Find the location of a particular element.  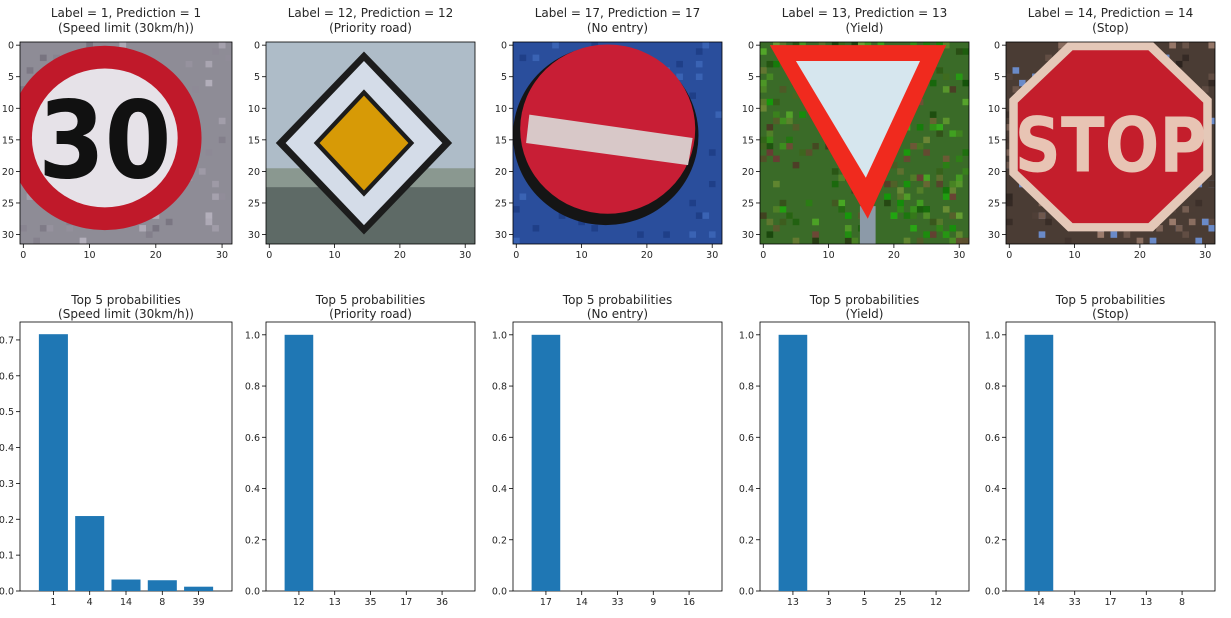

x-tick-label: 10 is located at coordinates (90, 255).